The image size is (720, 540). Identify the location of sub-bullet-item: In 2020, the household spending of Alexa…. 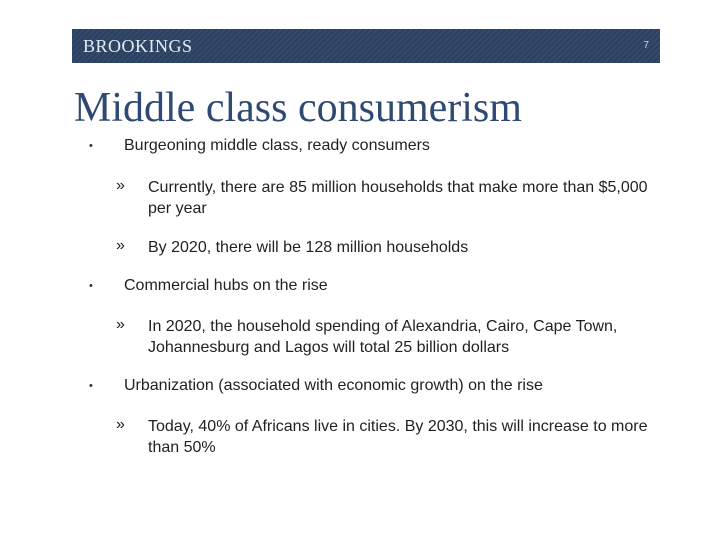
(383, 337).